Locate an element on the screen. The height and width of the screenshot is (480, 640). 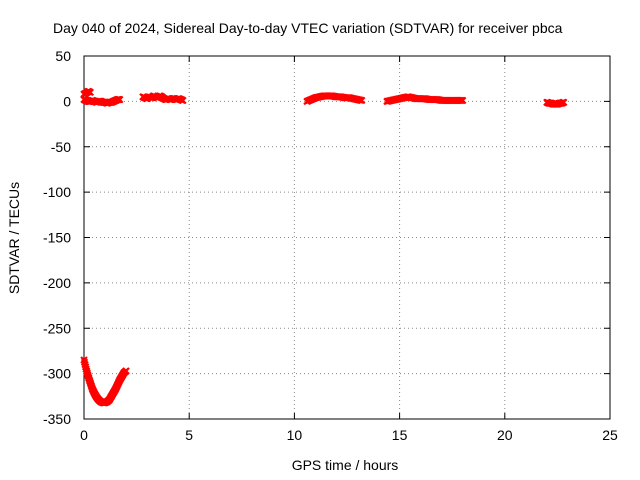
x-tick-label: 15 is located at coordinates (400, 435).